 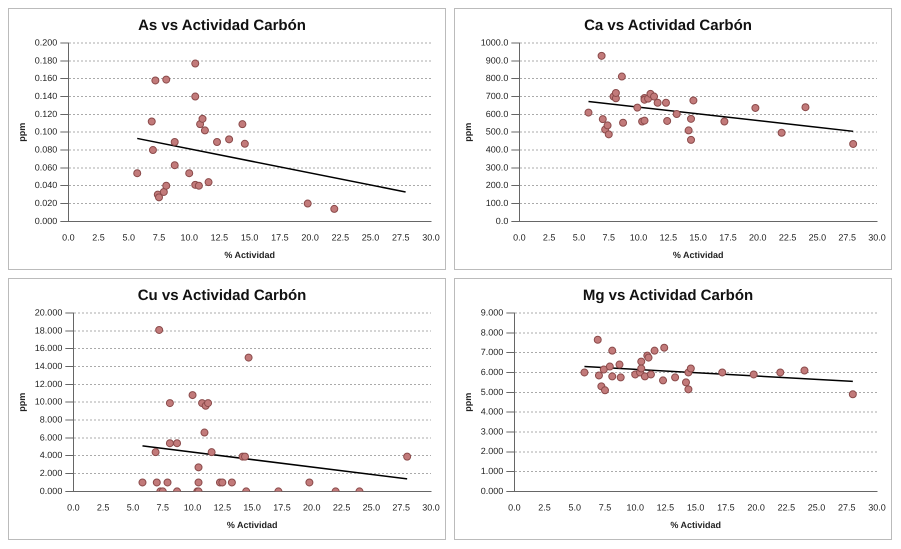 What do you see at coordinates (46, 185) in the screenshot?
I see `y-tick-label: 0.040` at bounding box center [46, 185].